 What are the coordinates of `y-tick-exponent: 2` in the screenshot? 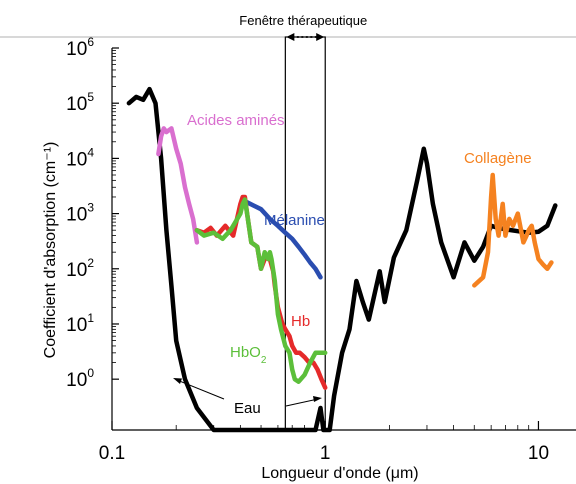 It's located at (90, 263).